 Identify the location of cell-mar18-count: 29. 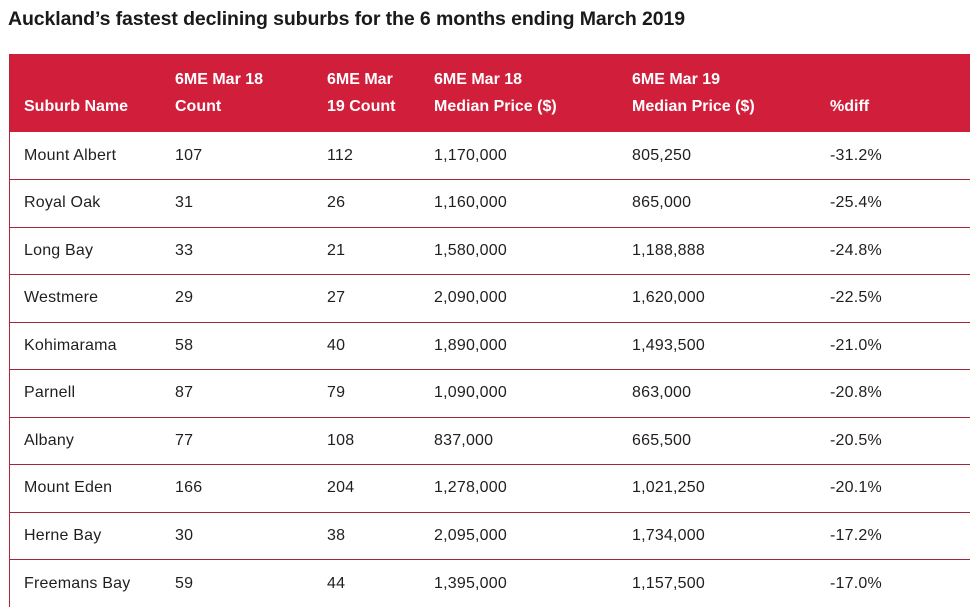
(237, 298).